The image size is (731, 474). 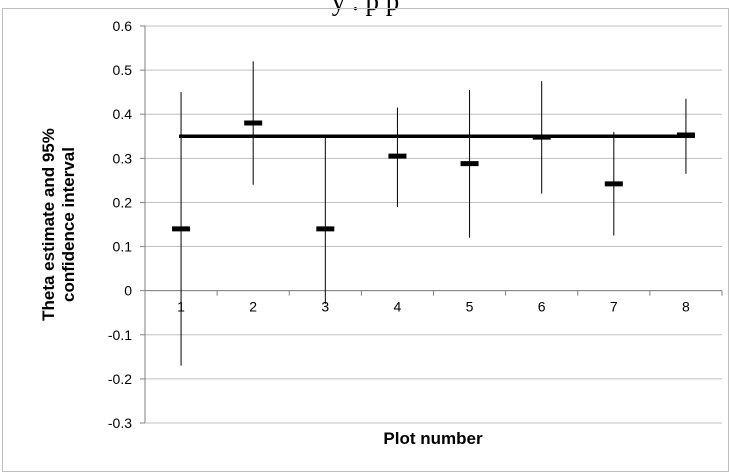 I want to click on y-tick-label: 0.6, so click(x=123, y=26).